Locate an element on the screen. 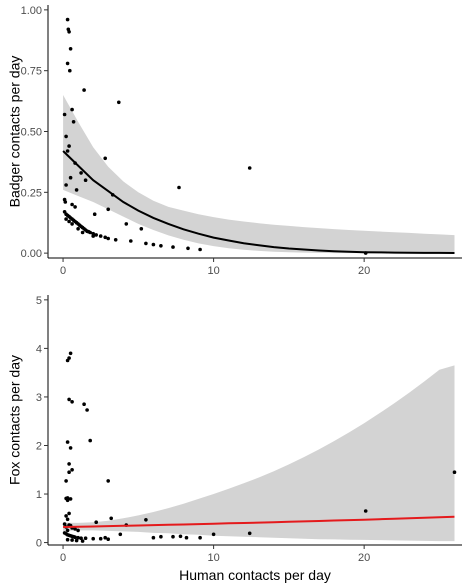  badger-x-ticks: 0 10 20 is located at coordinates (215, 267).